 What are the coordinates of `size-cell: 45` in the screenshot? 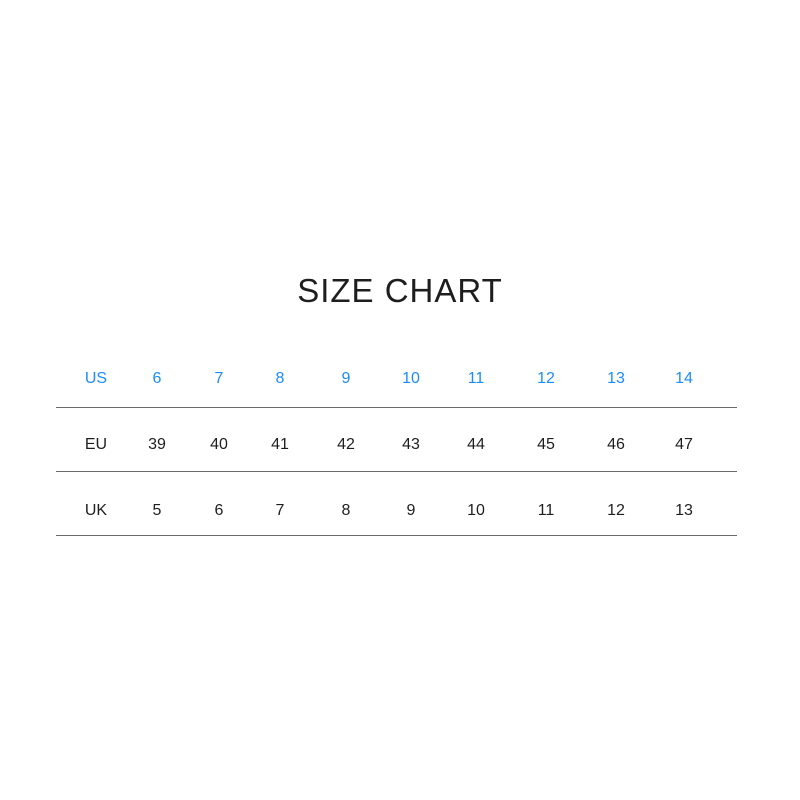 It's located at (546, 444).